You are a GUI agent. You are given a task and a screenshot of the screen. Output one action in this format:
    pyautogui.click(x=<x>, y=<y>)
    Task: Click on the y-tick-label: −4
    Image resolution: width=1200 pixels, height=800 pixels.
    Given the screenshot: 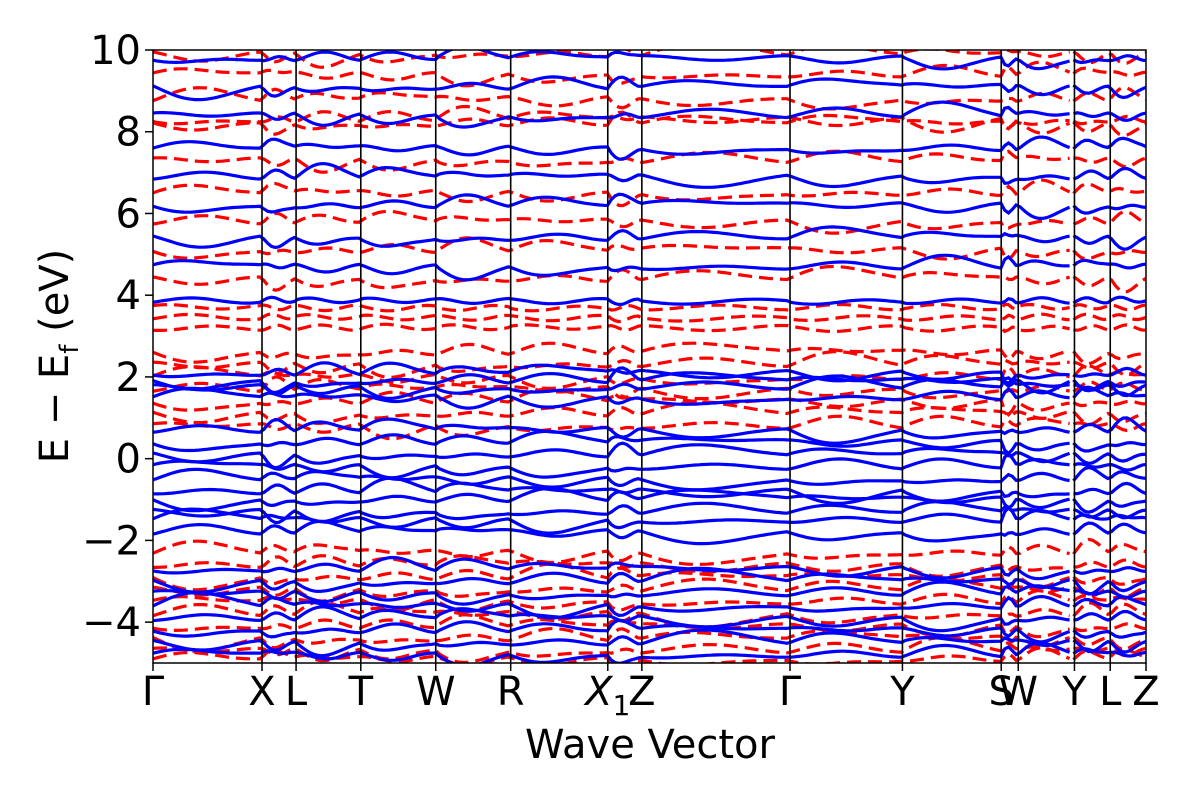 What is the action you would take?
    pyautogui.click(x=111, y=623)
    